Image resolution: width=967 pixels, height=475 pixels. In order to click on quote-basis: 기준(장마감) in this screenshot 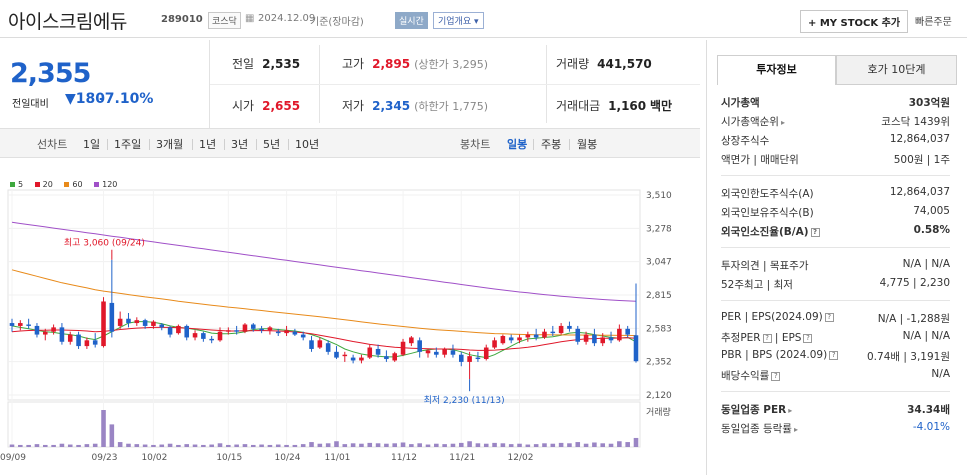, I will do `click(337, 22)`.